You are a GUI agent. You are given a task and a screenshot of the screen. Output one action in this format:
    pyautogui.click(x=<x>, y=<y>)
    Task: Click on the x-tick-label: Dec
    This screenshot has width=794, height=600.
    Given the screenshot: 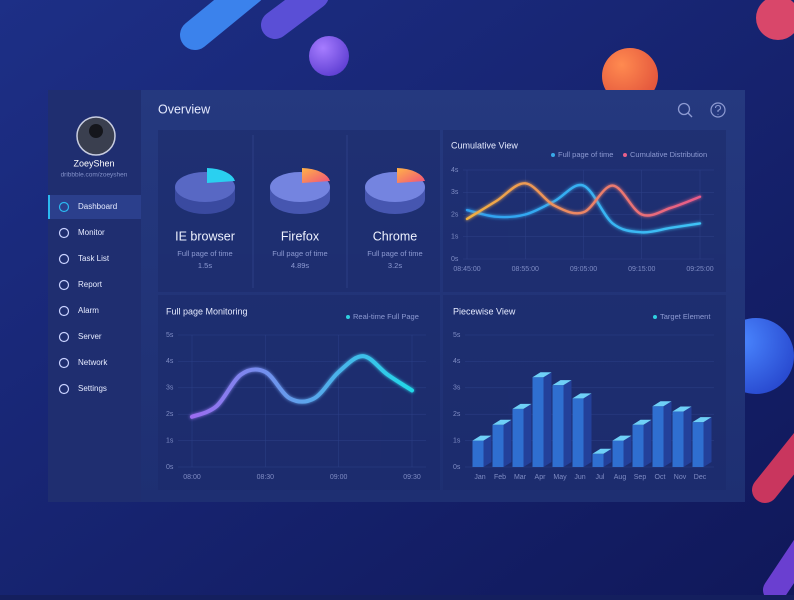 What is the action you would take?
    pyautogui.click(x=700, y=477)
    